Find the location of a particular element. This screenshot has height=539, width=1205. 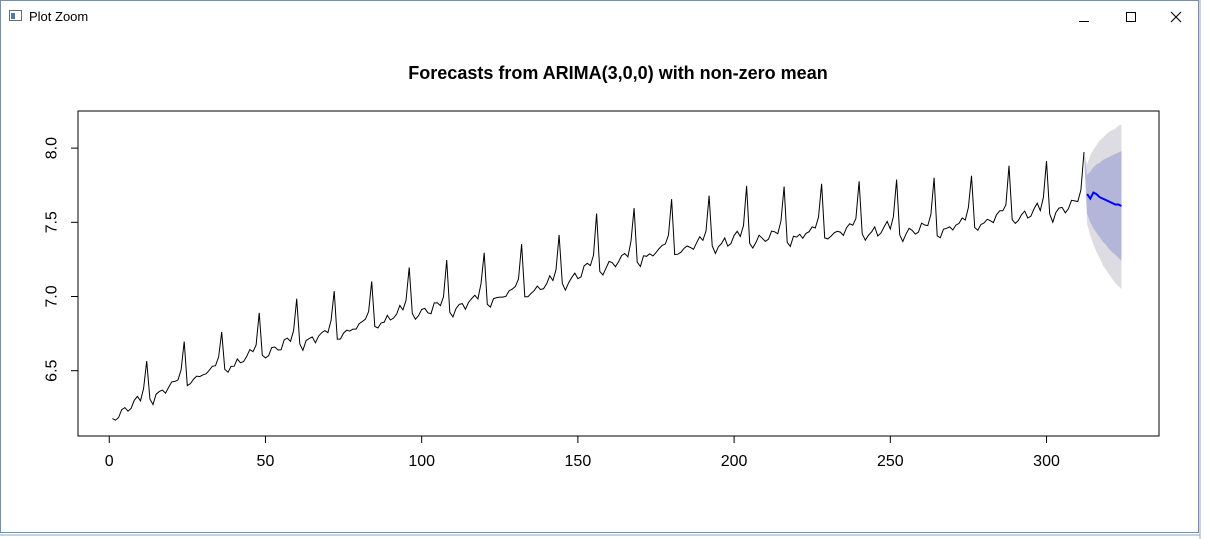

y-tick-label: 6.5 is located at coordinates (52, 370).